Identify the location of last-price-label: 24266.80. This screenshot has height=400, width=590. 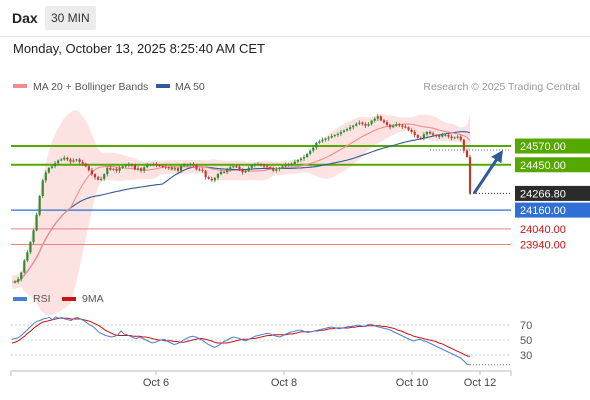
(543, 194).